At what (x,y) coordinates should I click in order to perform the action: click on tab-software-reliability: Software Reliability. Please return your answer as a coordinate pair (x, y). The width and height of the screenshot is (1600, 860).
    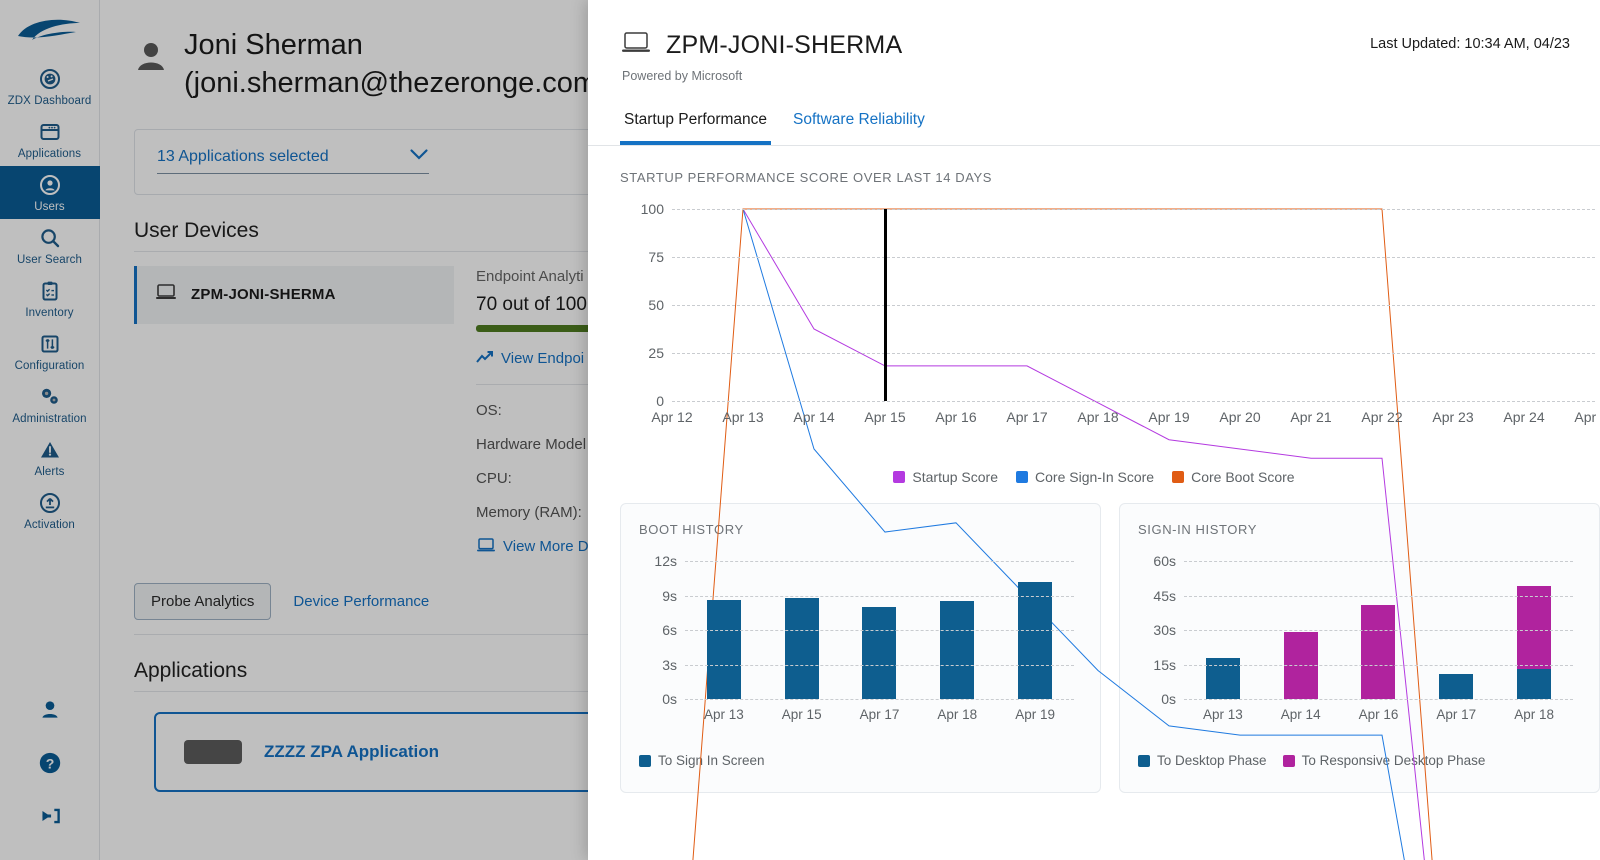
    Looking at the image, I should click on (859, 119).